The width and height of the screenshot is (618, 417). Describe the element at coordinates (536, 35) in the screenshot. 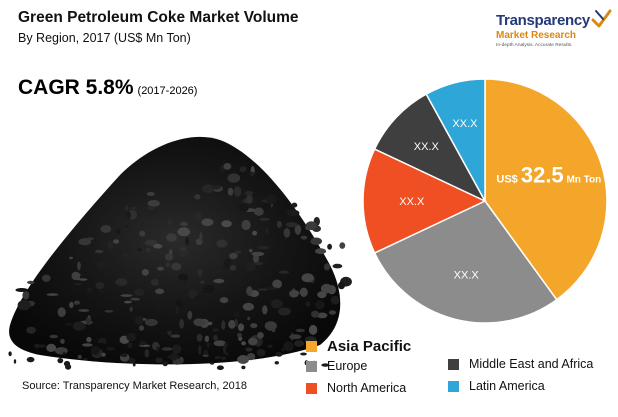

I see `logo-name-secondary: Market Research` at that location.